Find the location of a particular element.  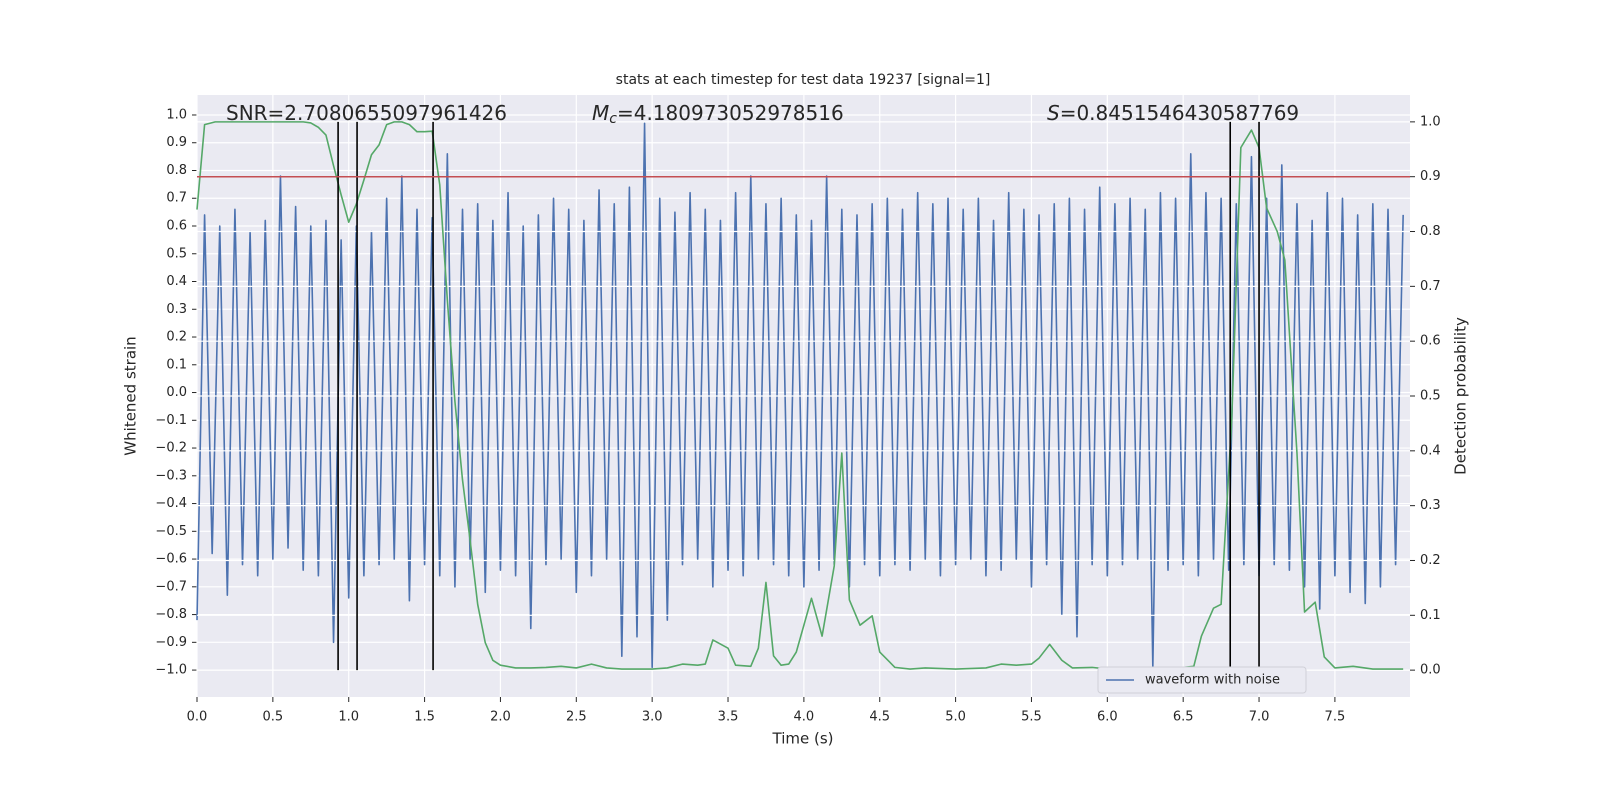

legend-box is located at coordinates (1202, 680).